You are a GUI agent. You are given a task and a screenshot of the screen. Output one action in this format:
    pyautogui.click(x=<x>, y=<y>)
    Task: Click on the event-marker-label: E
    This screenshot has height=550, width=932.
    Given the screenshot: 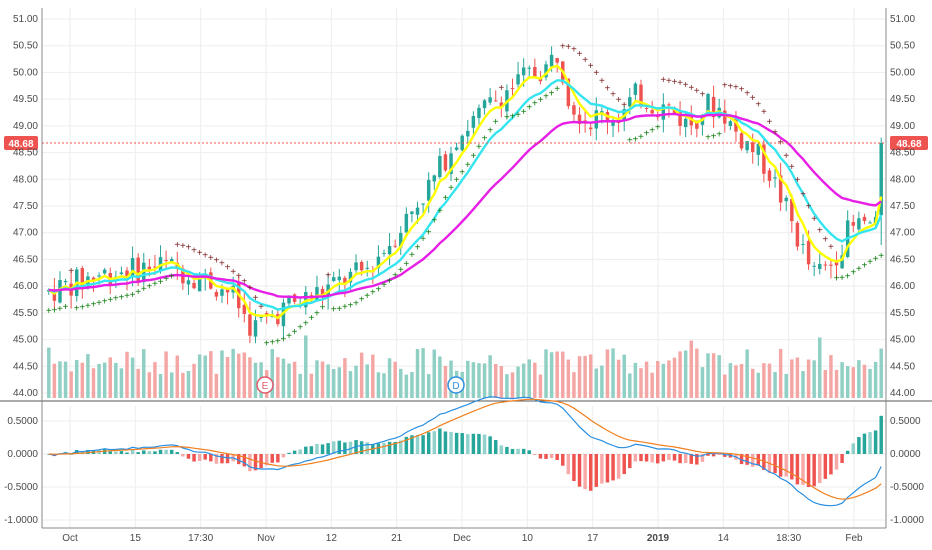 What is the action you would take?
    pyautogui.click(x=265, y=386)
    